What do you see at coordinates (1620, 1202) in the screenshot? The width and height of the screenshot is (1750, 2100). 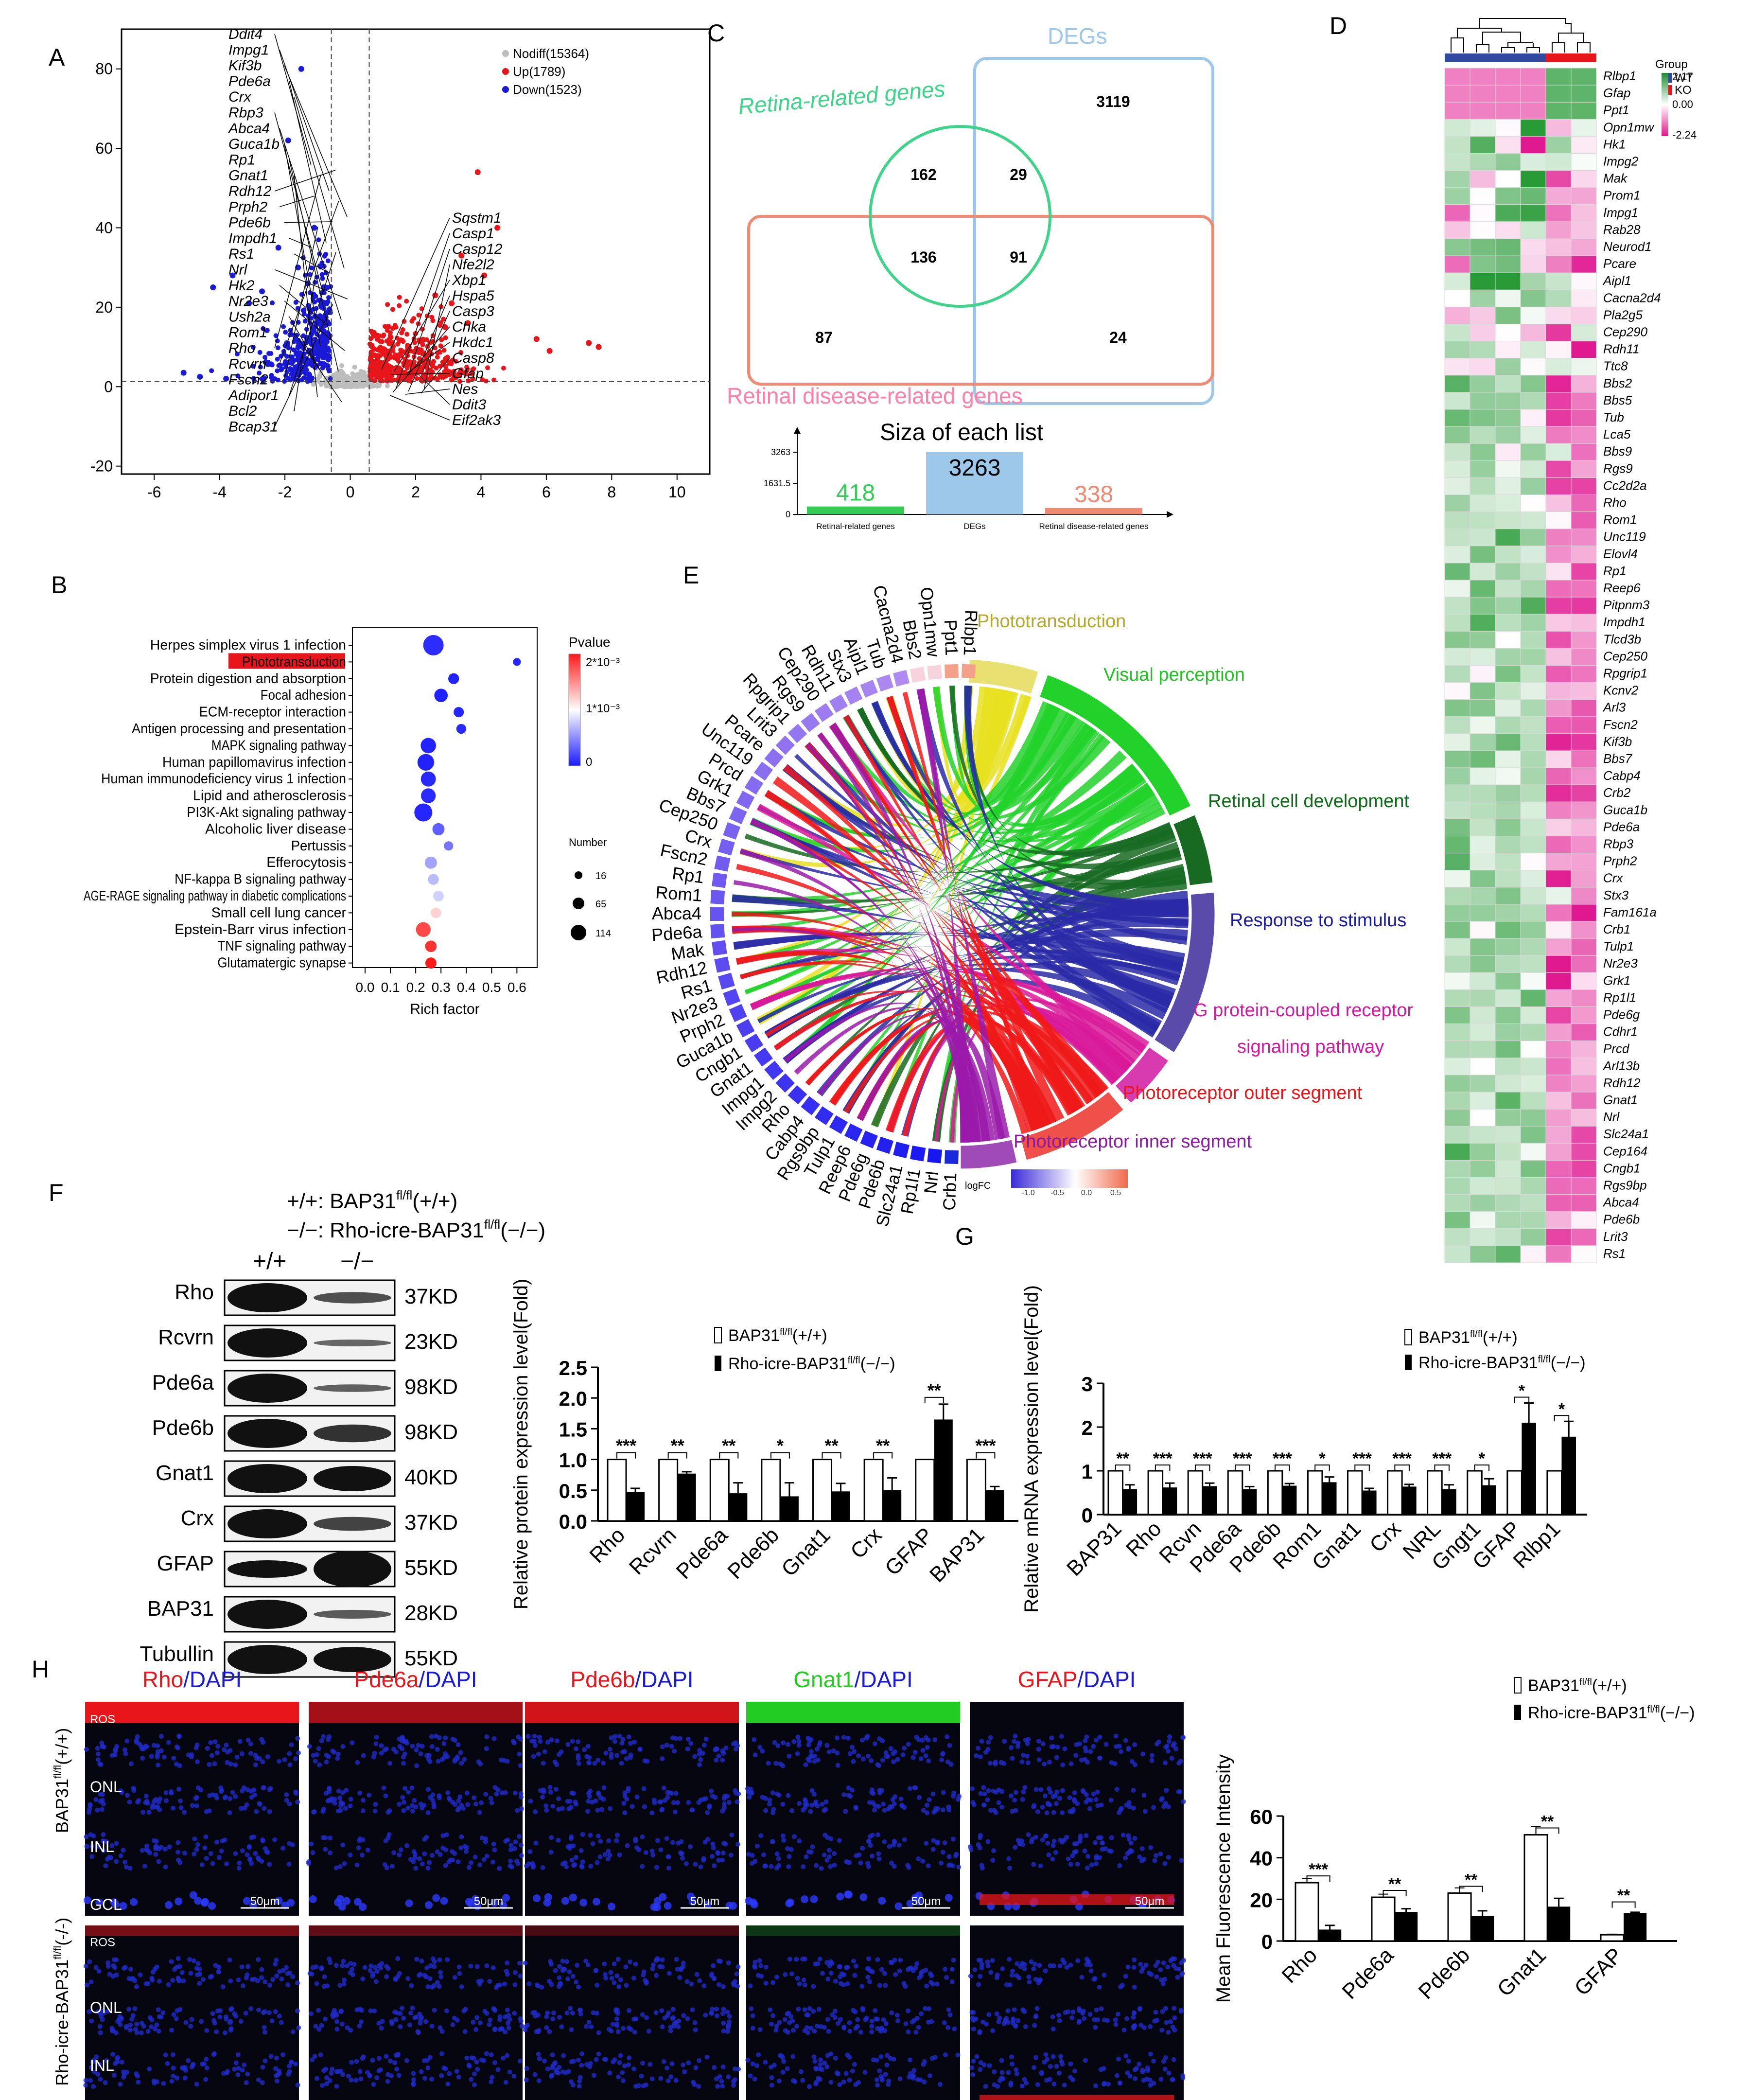 I see `heatmap-gene-label: Abca4` at bounding box center [1620, 1202].